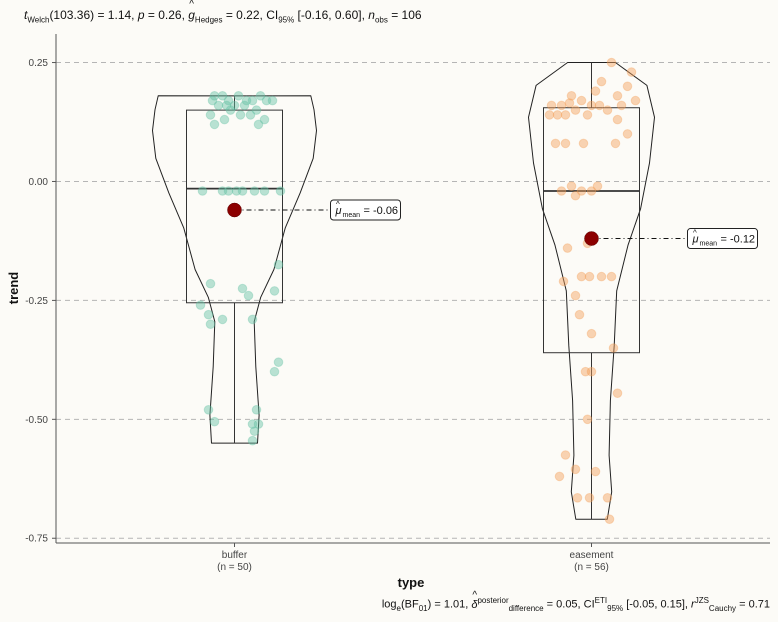  Describe the element at coordinates (36, 420) in the screenshot. I see `y-tick-label: -0.50` at that location.